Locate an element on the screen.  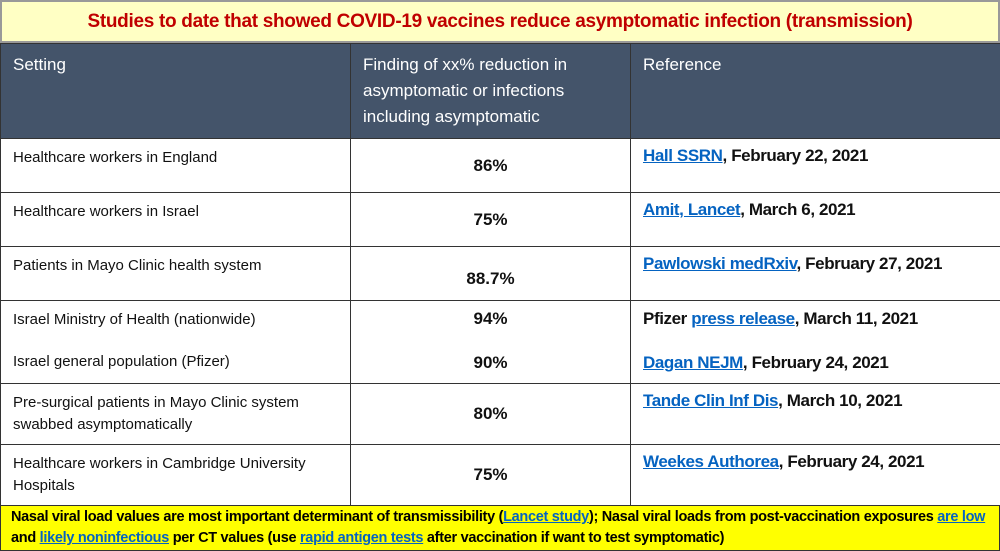
reference-date: , March 6, 2021 is located at coordinates (797, 209).